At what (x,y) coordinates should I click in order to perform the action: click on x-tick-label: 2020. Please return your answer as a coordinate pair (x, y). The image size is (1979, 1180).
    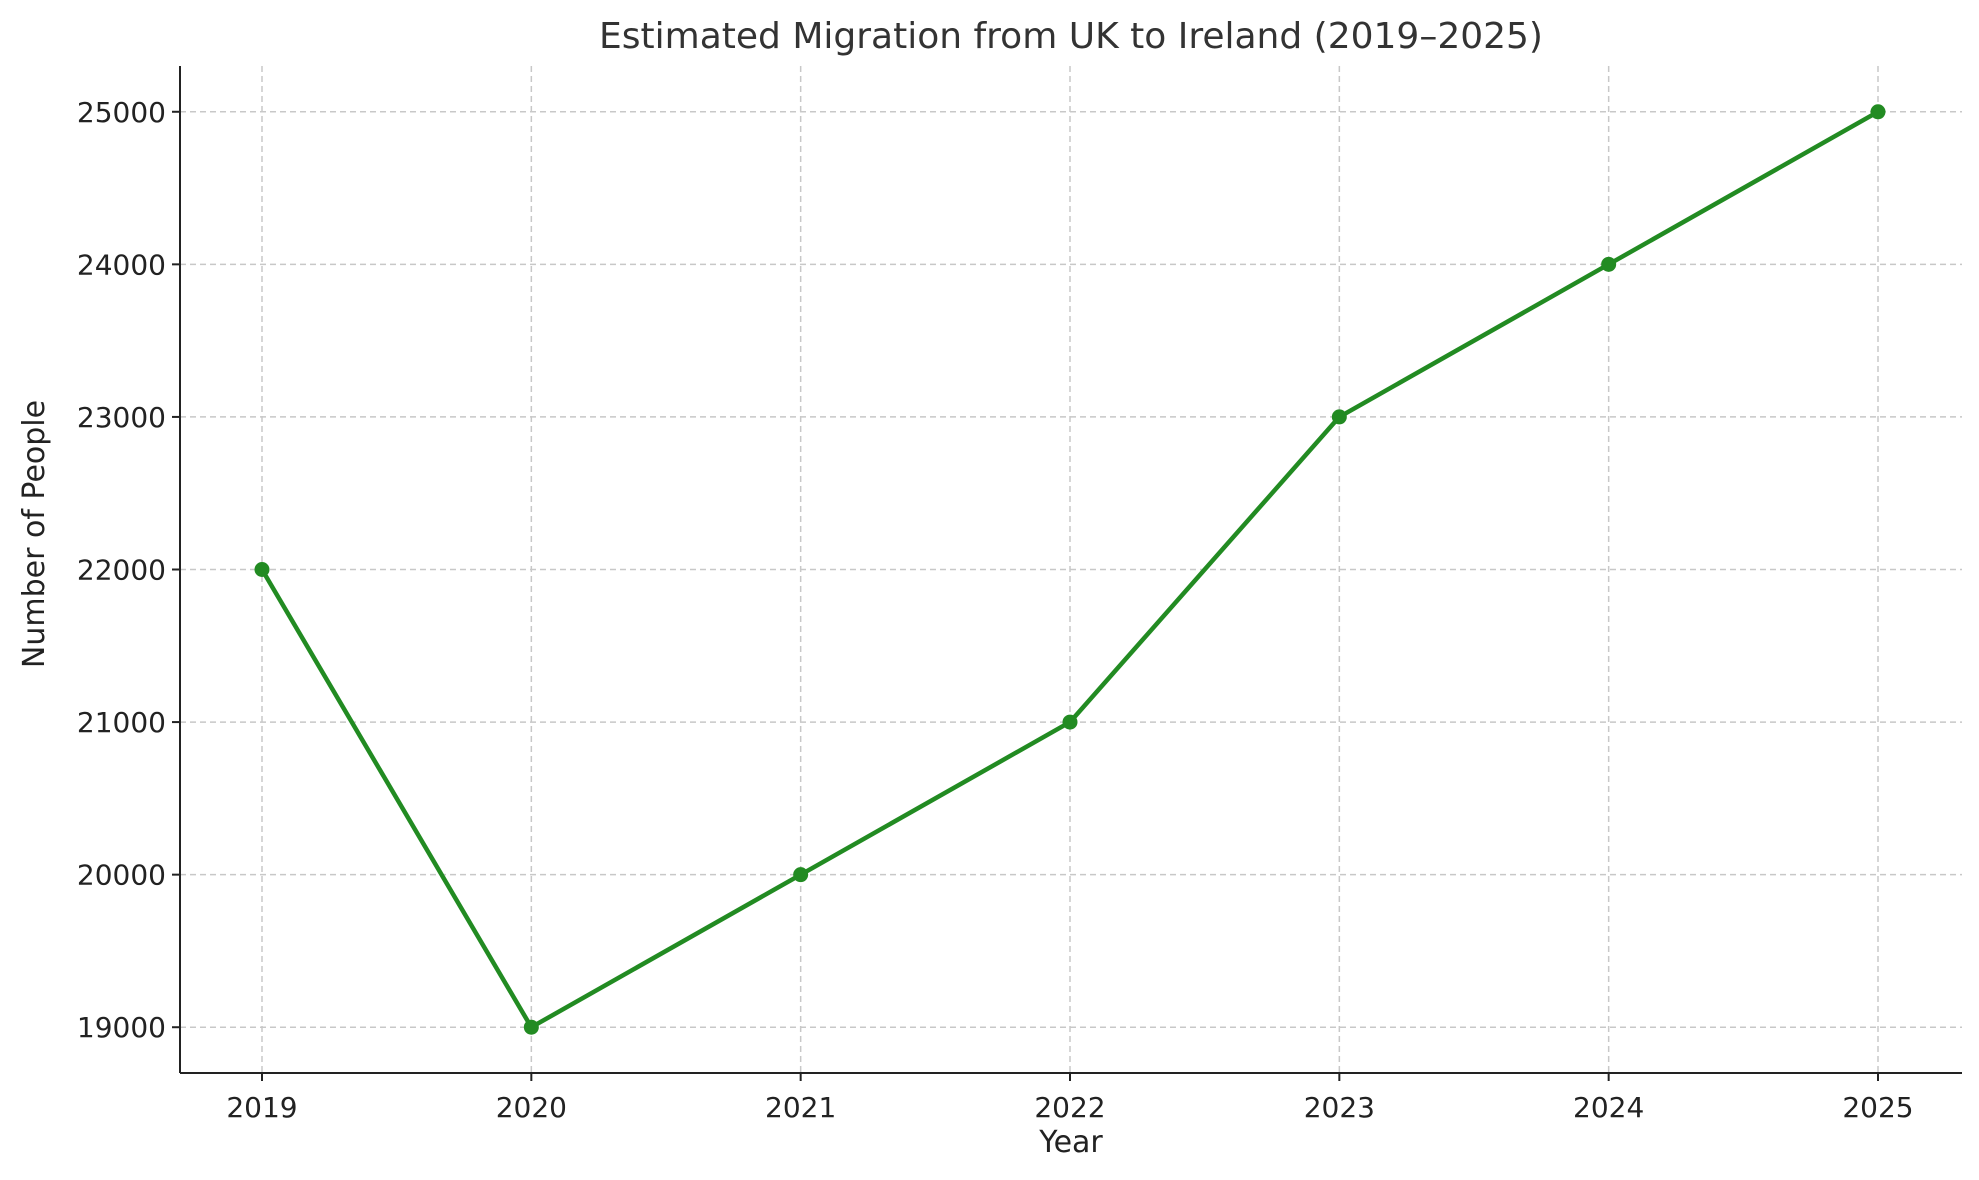
    Looking at the image, I should click on (531, 1107).